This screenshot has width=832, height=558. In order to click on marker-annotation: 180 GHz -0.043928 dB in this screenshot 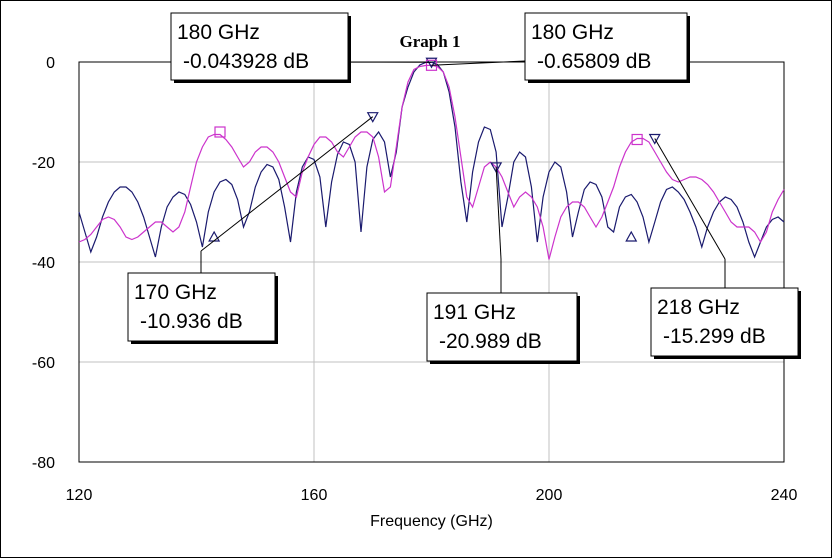, I will do `click(301, 47)`.